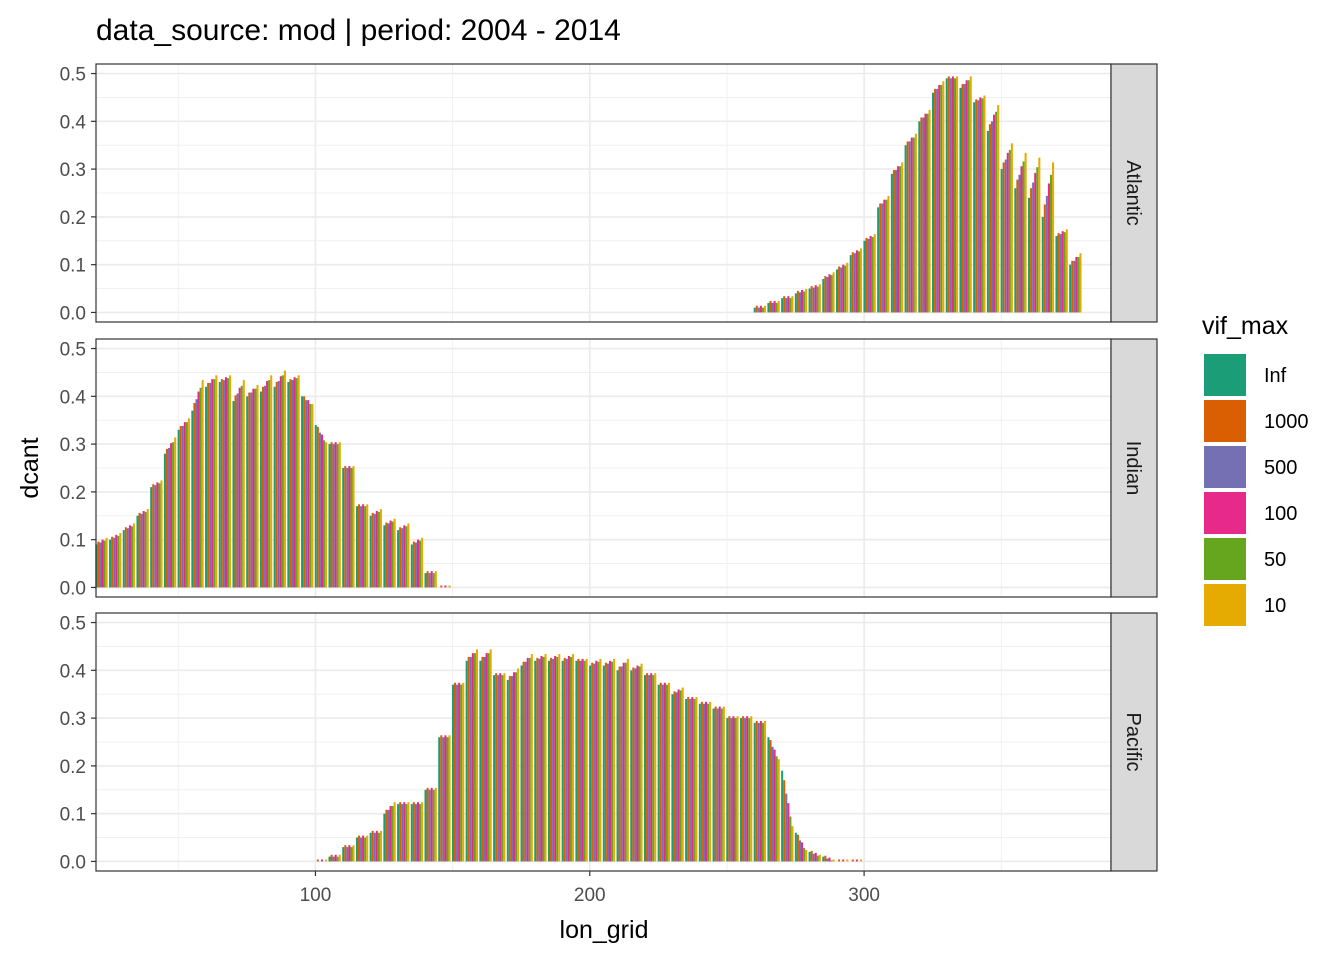  I want to click on legend-label: 100, so click(1280, 514).